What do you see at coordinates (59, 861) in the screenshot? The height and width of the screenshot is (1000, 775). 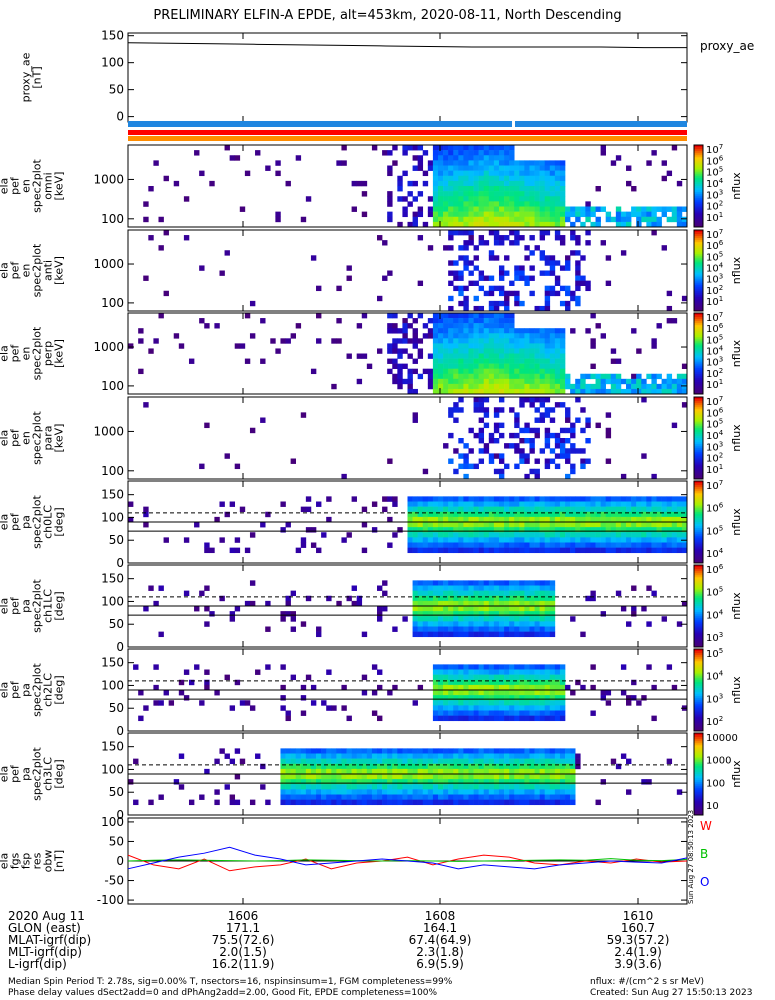 I see `ylabel-fgs_fsp_res_obw-5: [nT]` at bounding box center [59, 861].